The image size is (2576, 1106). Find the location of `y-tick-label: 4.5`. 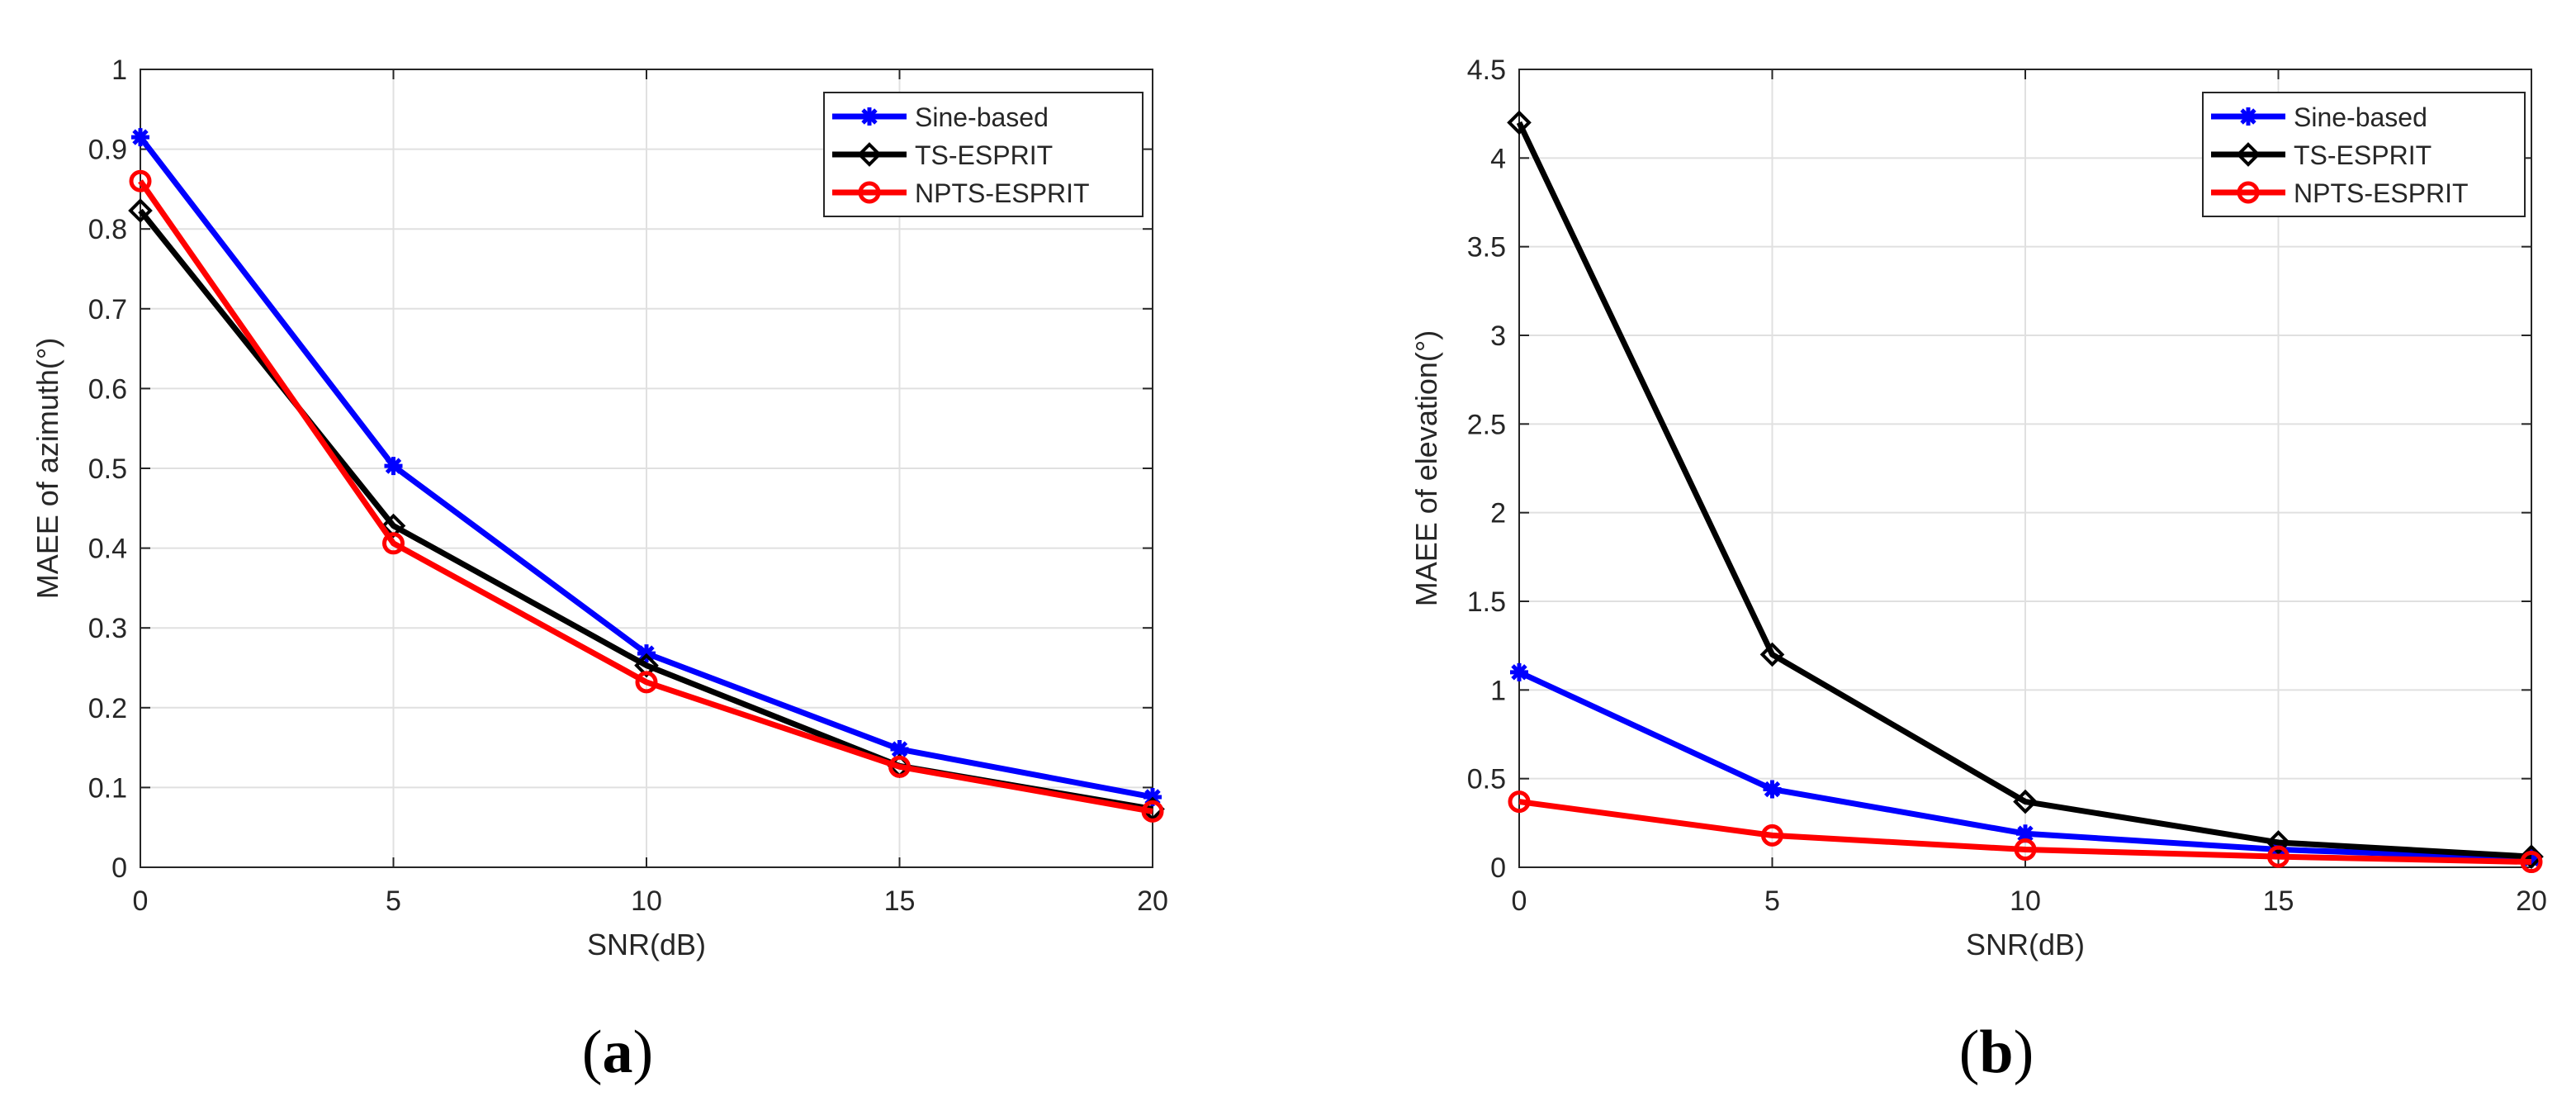

y-tick-label: 4.5 is located at coordinates (1486, 70).